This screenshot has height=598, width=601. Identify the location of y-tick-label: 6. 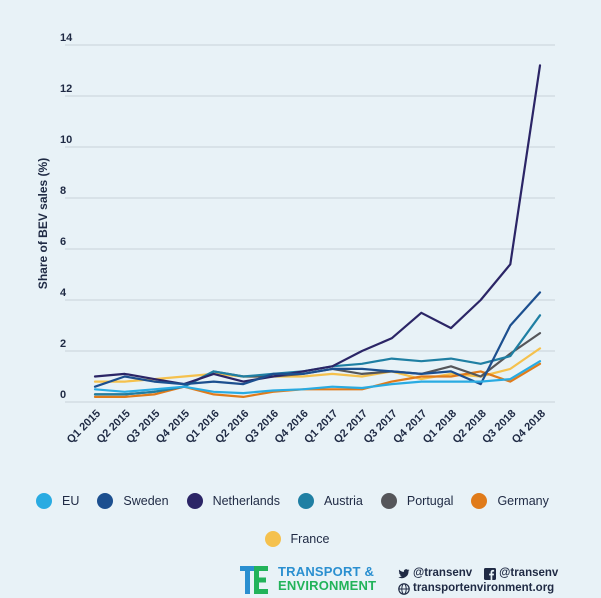
(63, 242).